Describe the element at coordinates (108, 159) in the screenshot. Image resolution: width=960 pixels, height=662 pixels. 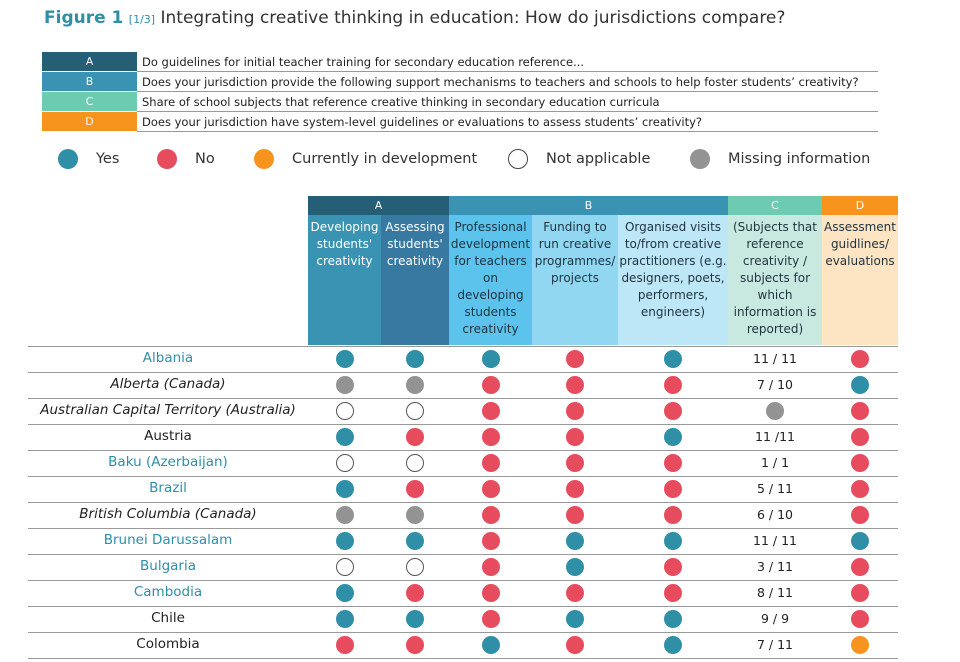
I see `legend-label: Yes` at that location.